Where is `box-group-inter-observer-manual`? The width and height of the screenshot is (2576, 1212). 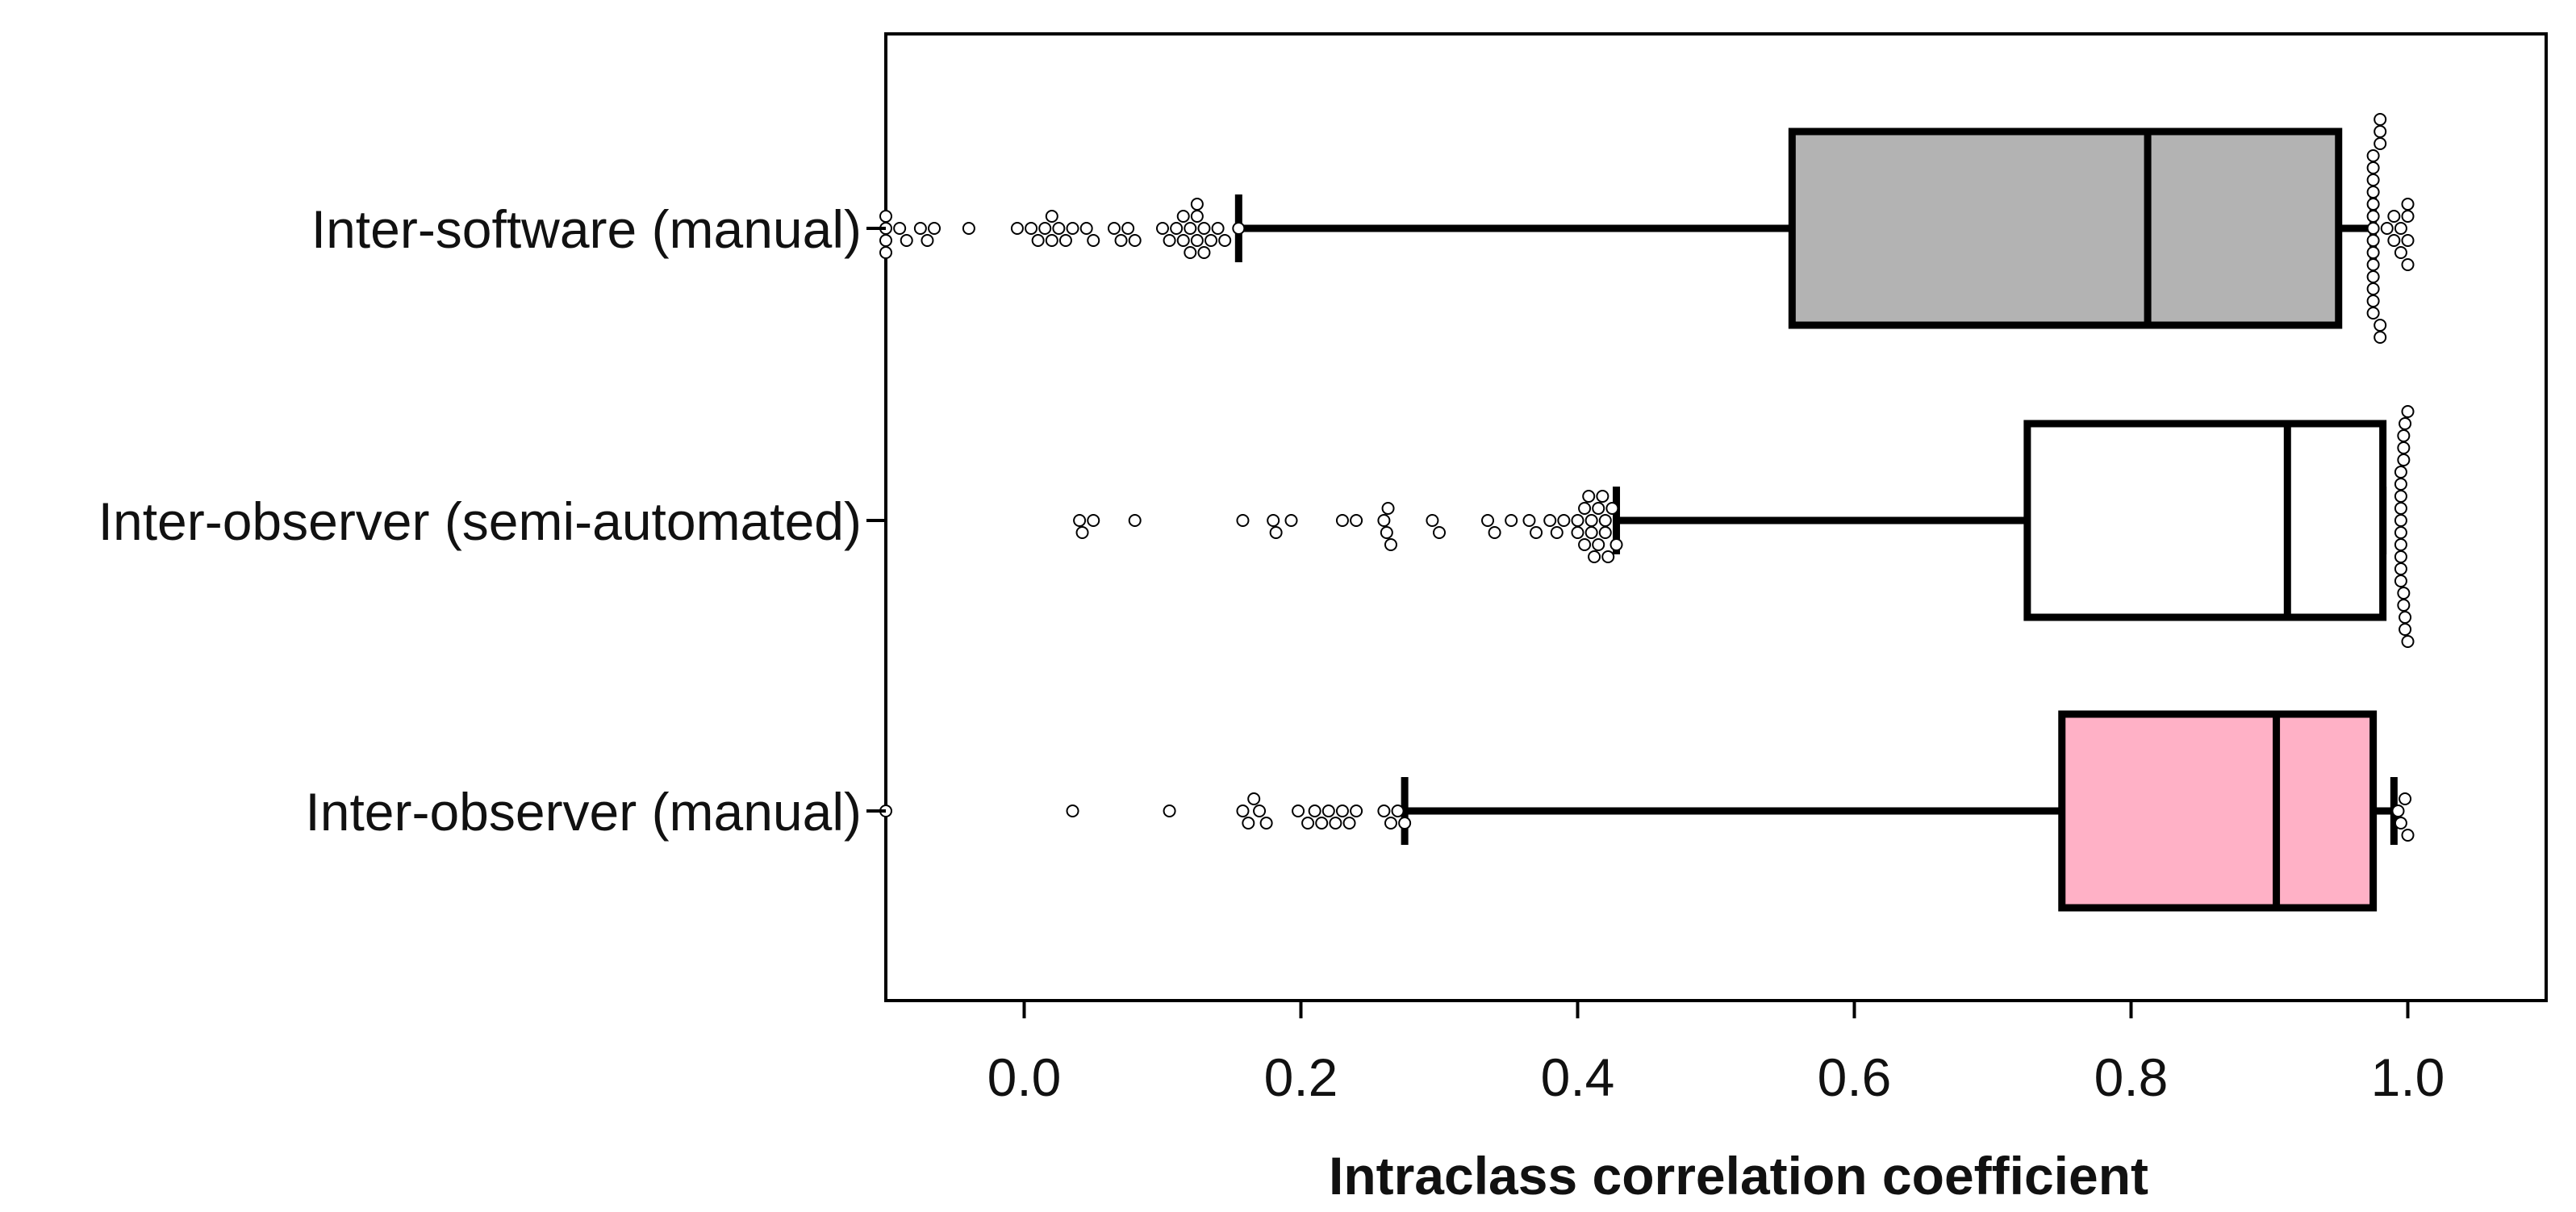 box-group-inter-observer-manual is located at coordinates (1899, 811).